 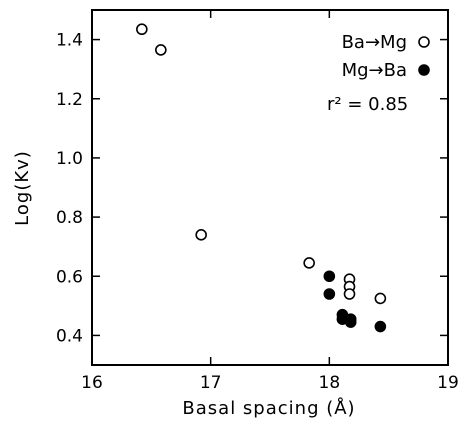 What do you see at coordinates (69, 100) in the screenshot?
I see `y-tick-label: 1.2` at bounding box center [69, 100].